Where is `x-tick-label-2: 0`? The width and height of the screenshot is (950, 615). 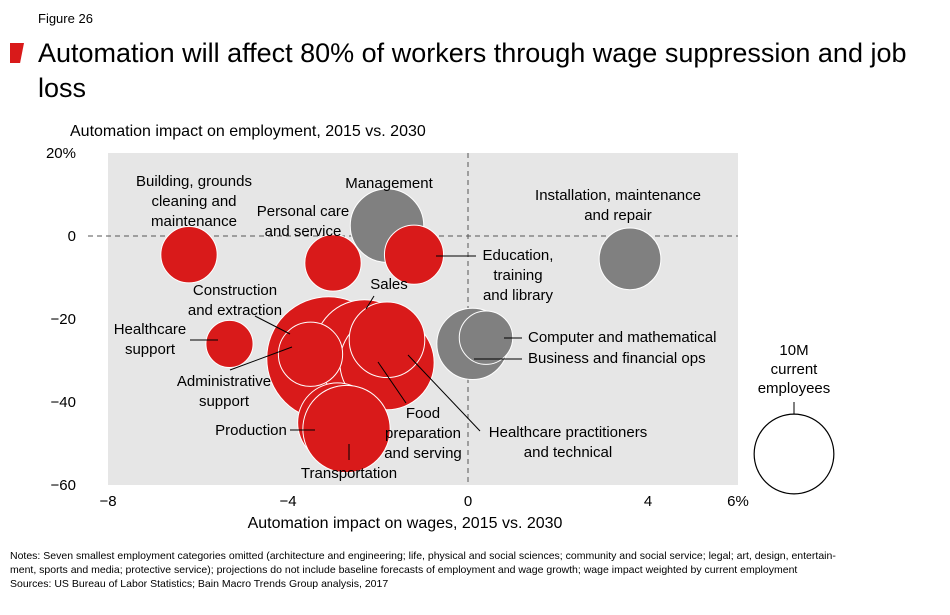 x-tick-label-2: 0 is located at coordinates (468, 501).